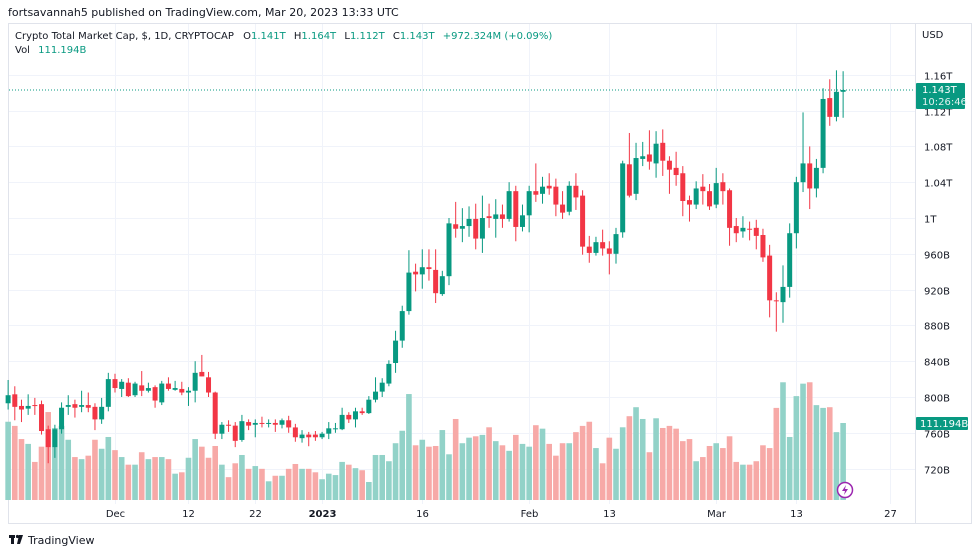  I want to click on y-tick-label: 800B, so click(937, 399).